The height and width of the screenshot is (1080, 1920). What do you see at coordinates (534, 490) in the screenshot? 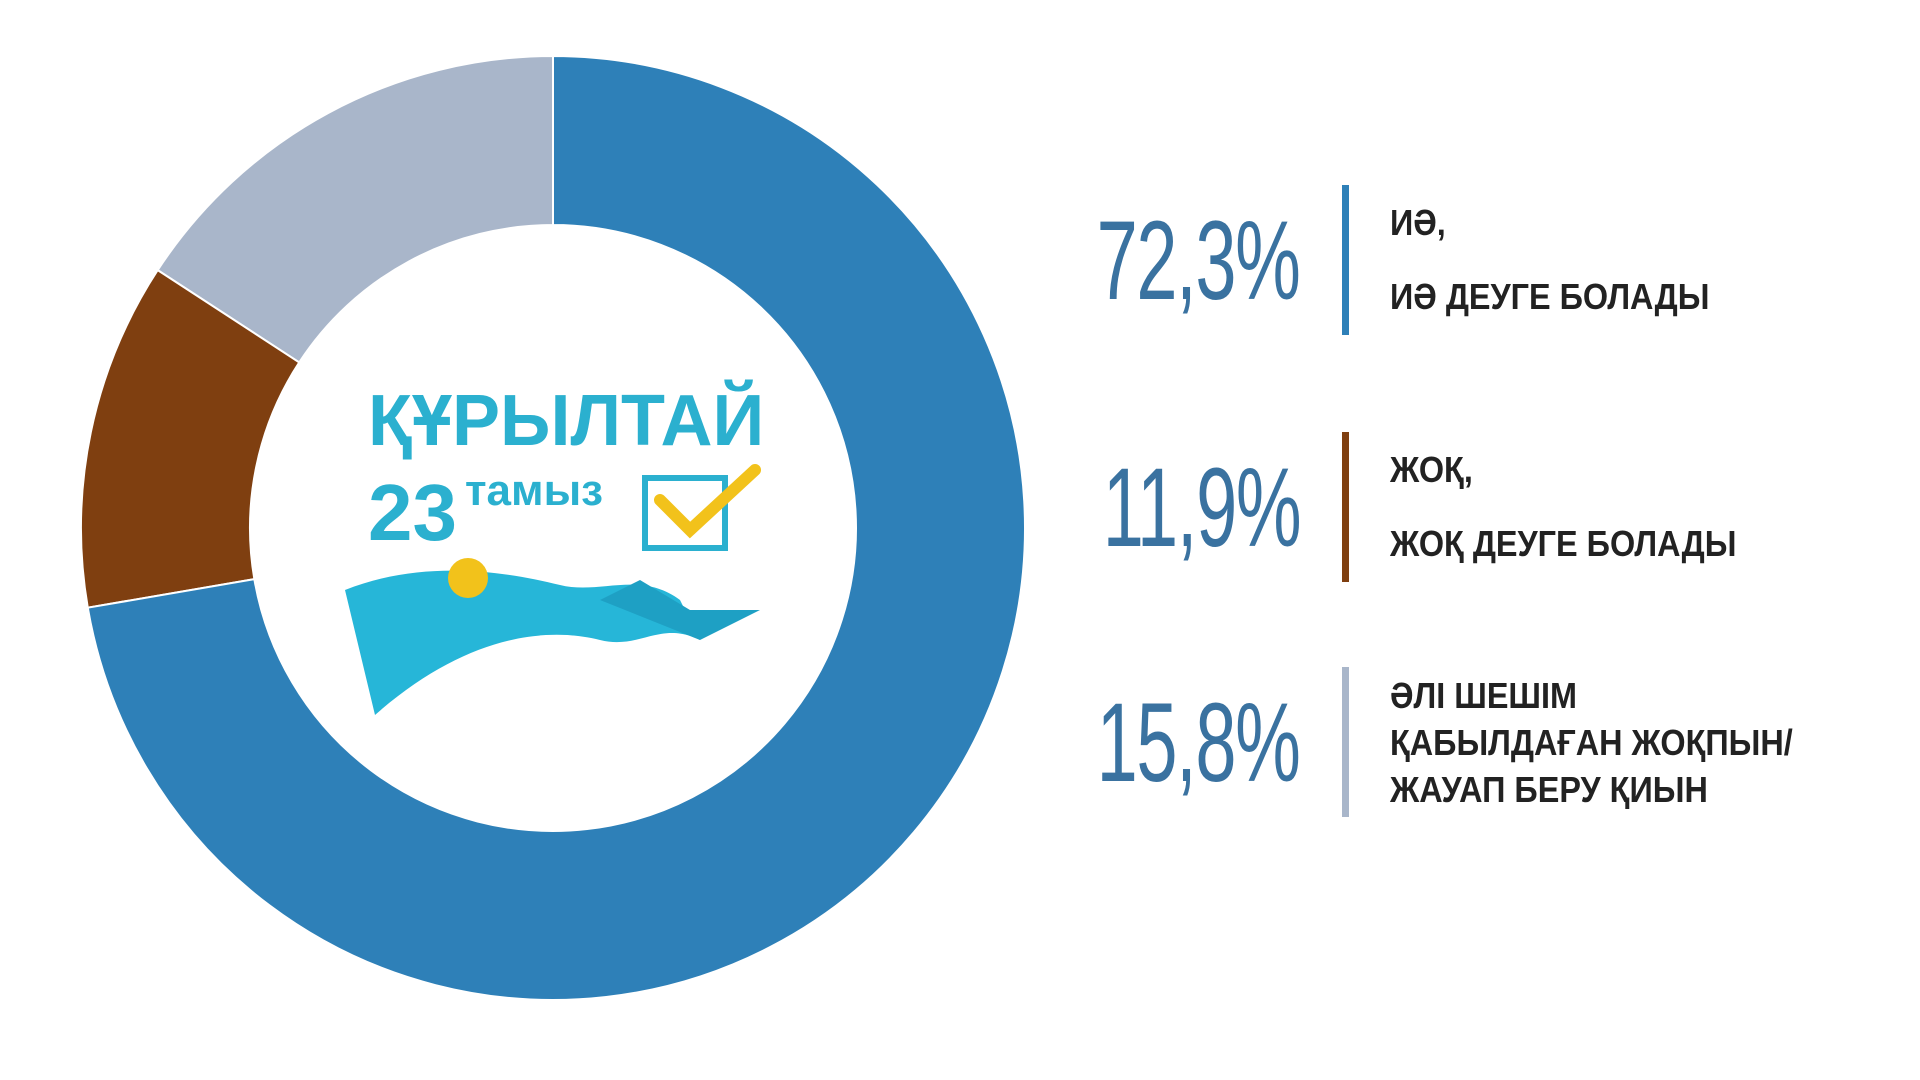
I see `logo-month: тамыз` at bounding box center [534, 490].